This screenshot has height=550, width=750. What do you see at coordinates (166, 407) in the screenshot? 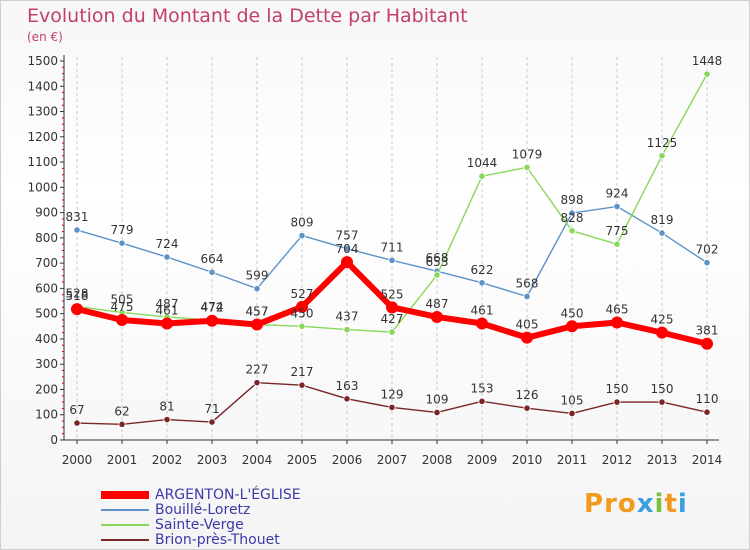
I see `data-label: 81` at bounding box center [166, 407].